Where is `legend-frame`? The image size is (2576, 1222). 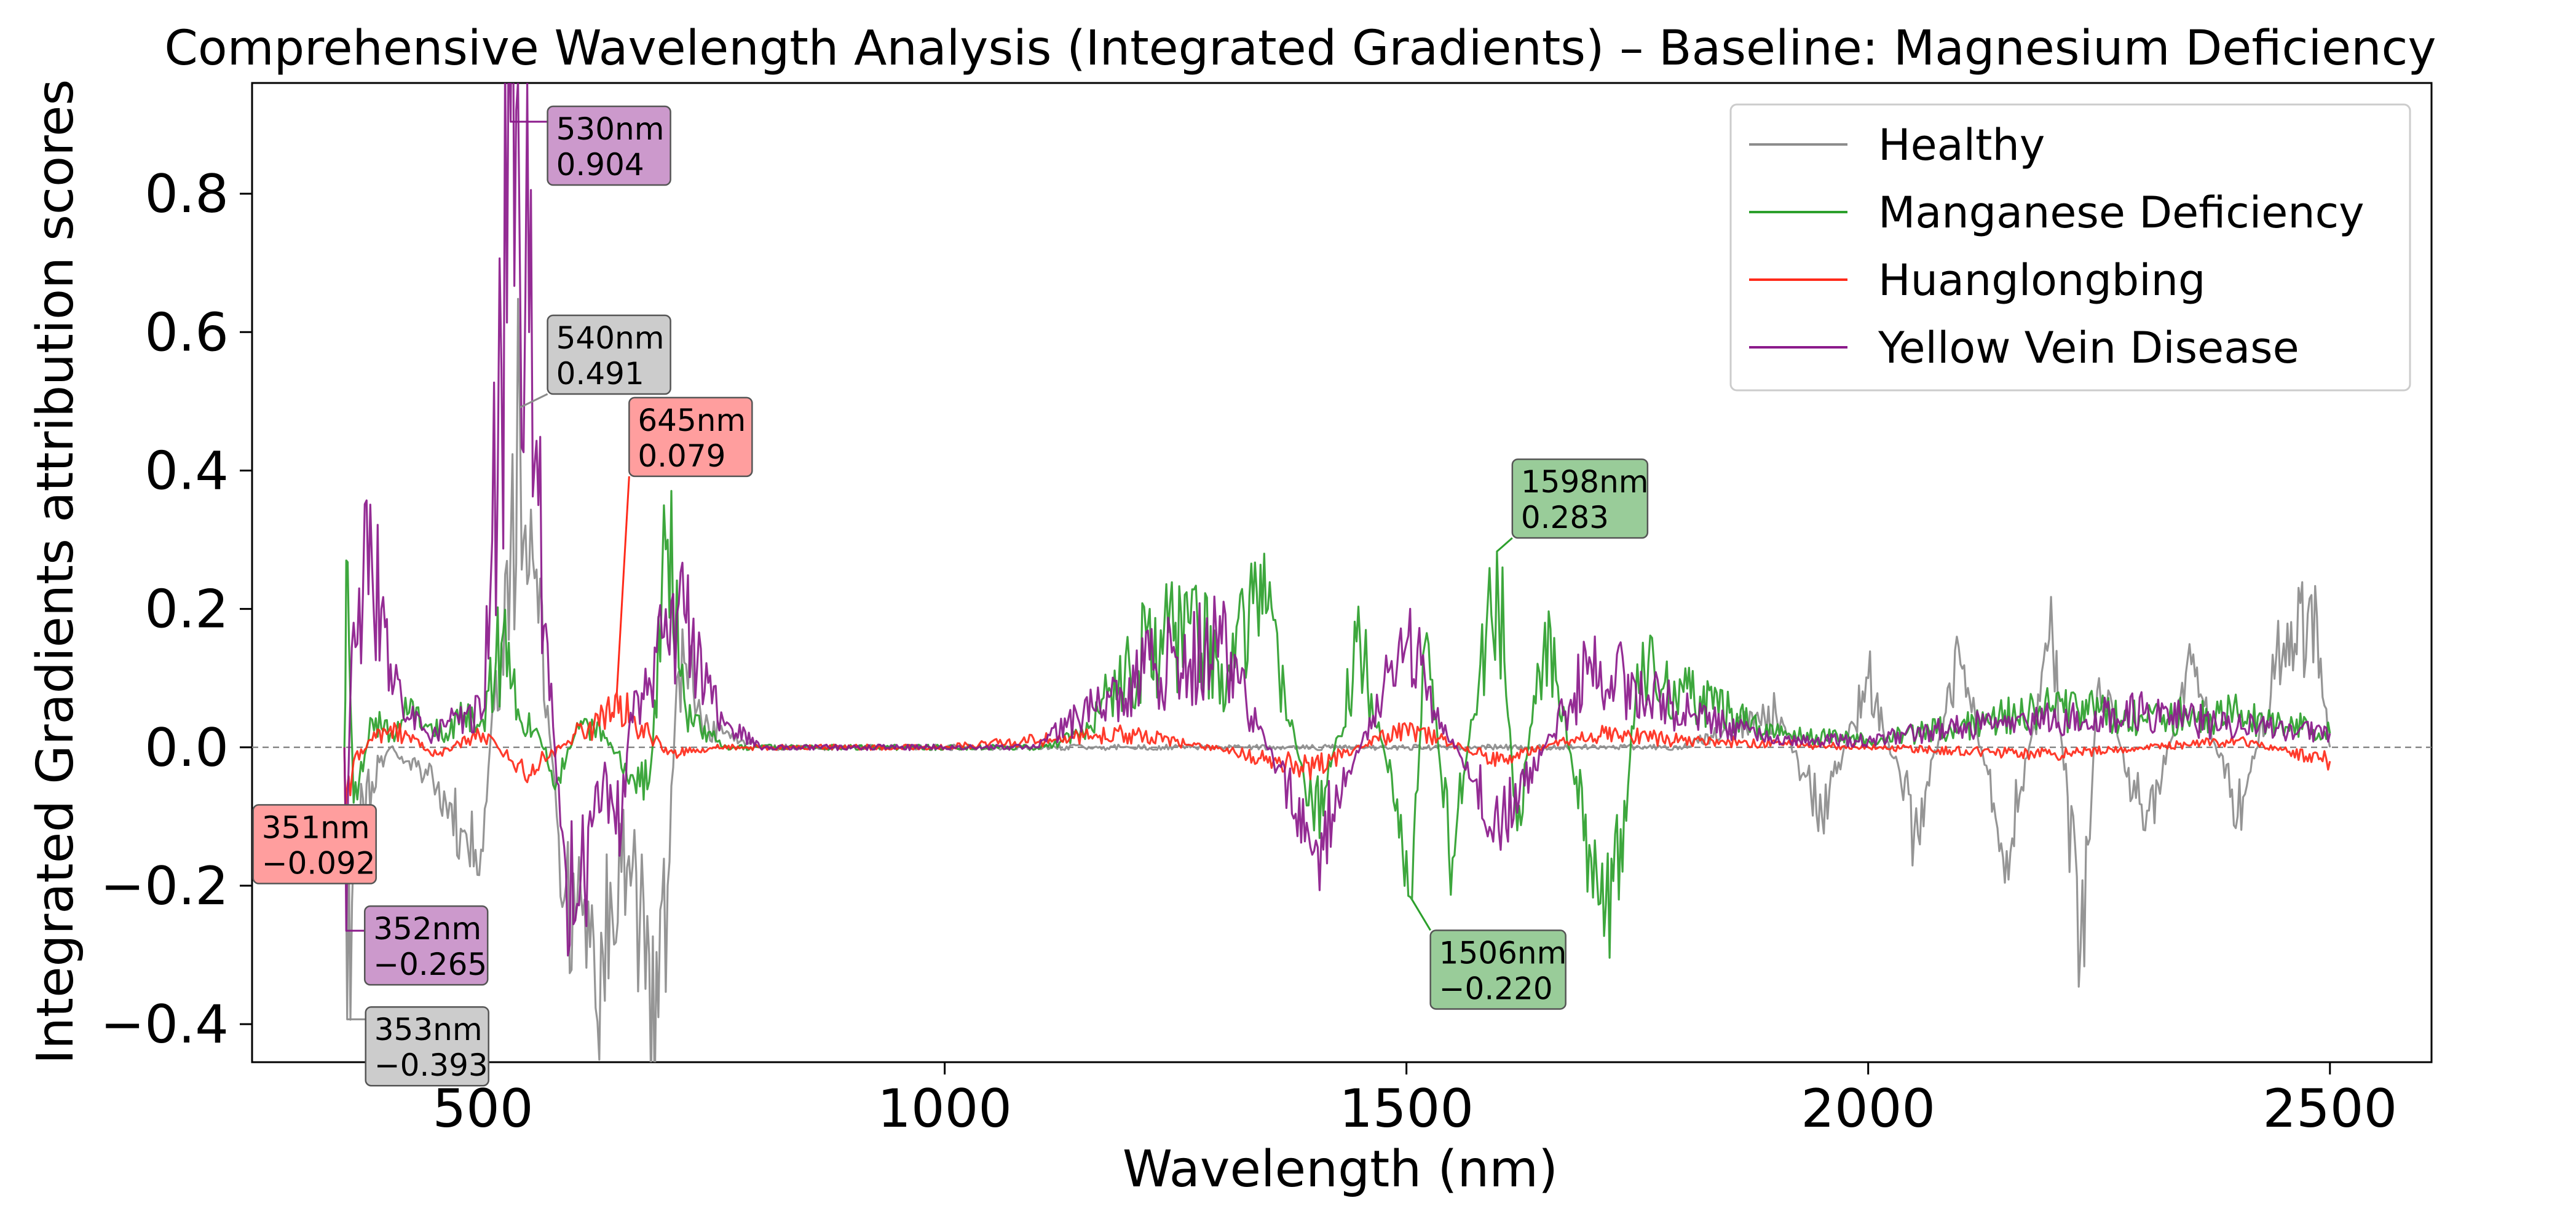
legend-frame is located at coordinates (2070, 247).